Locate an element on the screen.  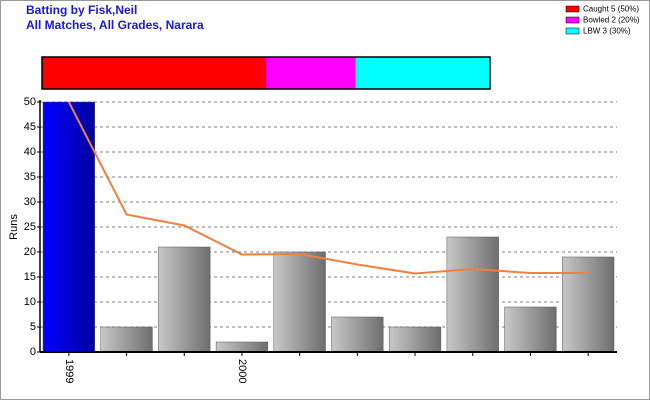
x-tick-label: 1999 is located at coordinates (69, 371).